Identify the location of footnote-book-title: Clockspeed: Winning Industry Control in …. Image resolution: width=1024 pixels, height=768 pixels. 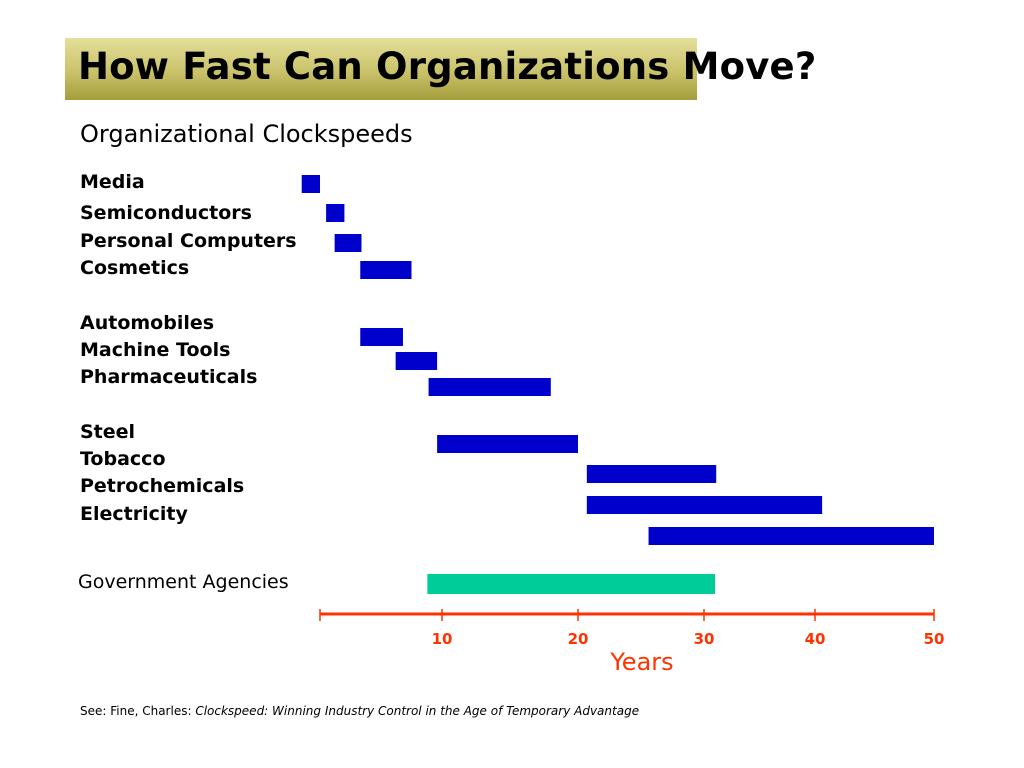
(417, 711).